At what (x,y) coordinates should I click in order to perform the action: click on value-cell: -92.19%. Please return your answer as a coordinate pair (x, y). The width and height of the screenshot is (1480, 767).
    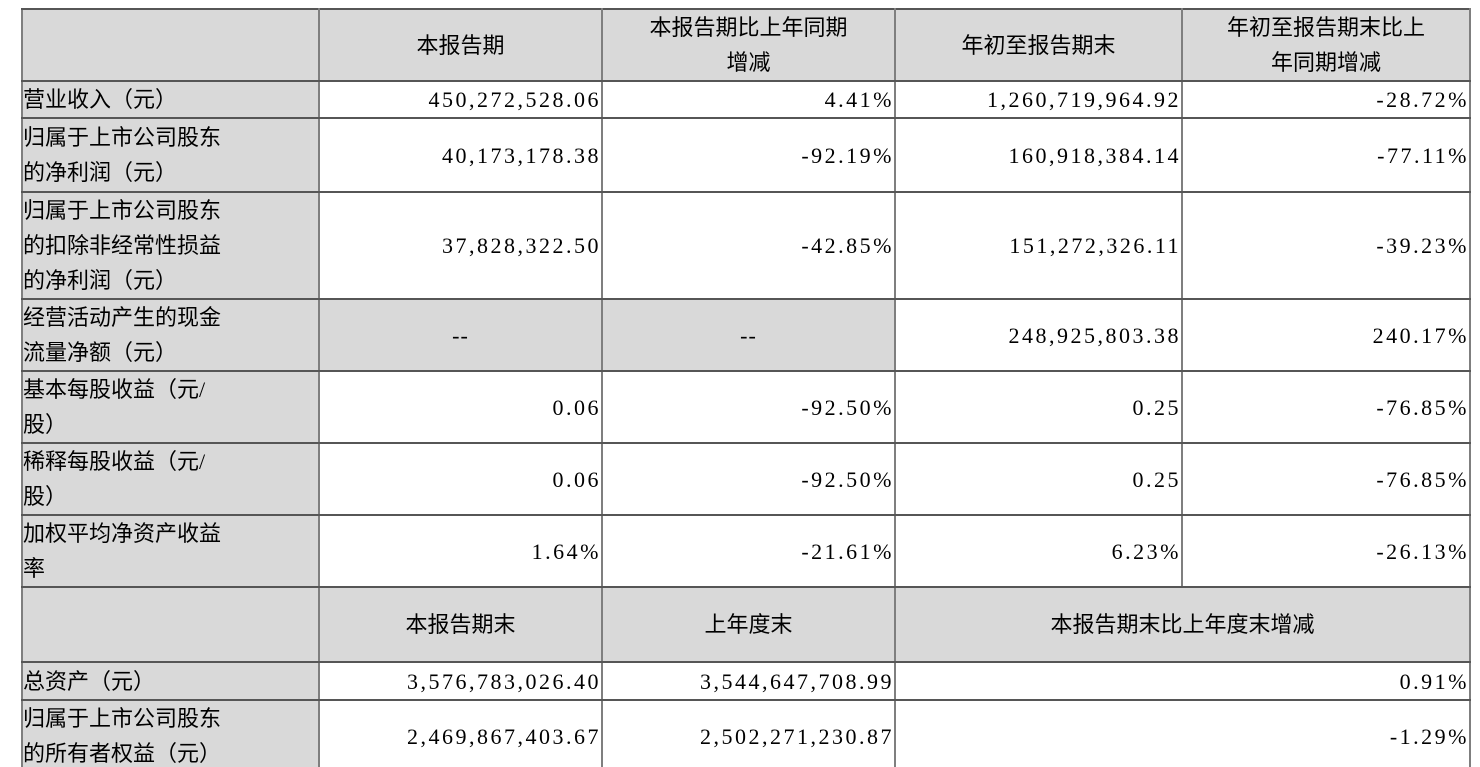
    Looking at the image, I should click on (748, 155).